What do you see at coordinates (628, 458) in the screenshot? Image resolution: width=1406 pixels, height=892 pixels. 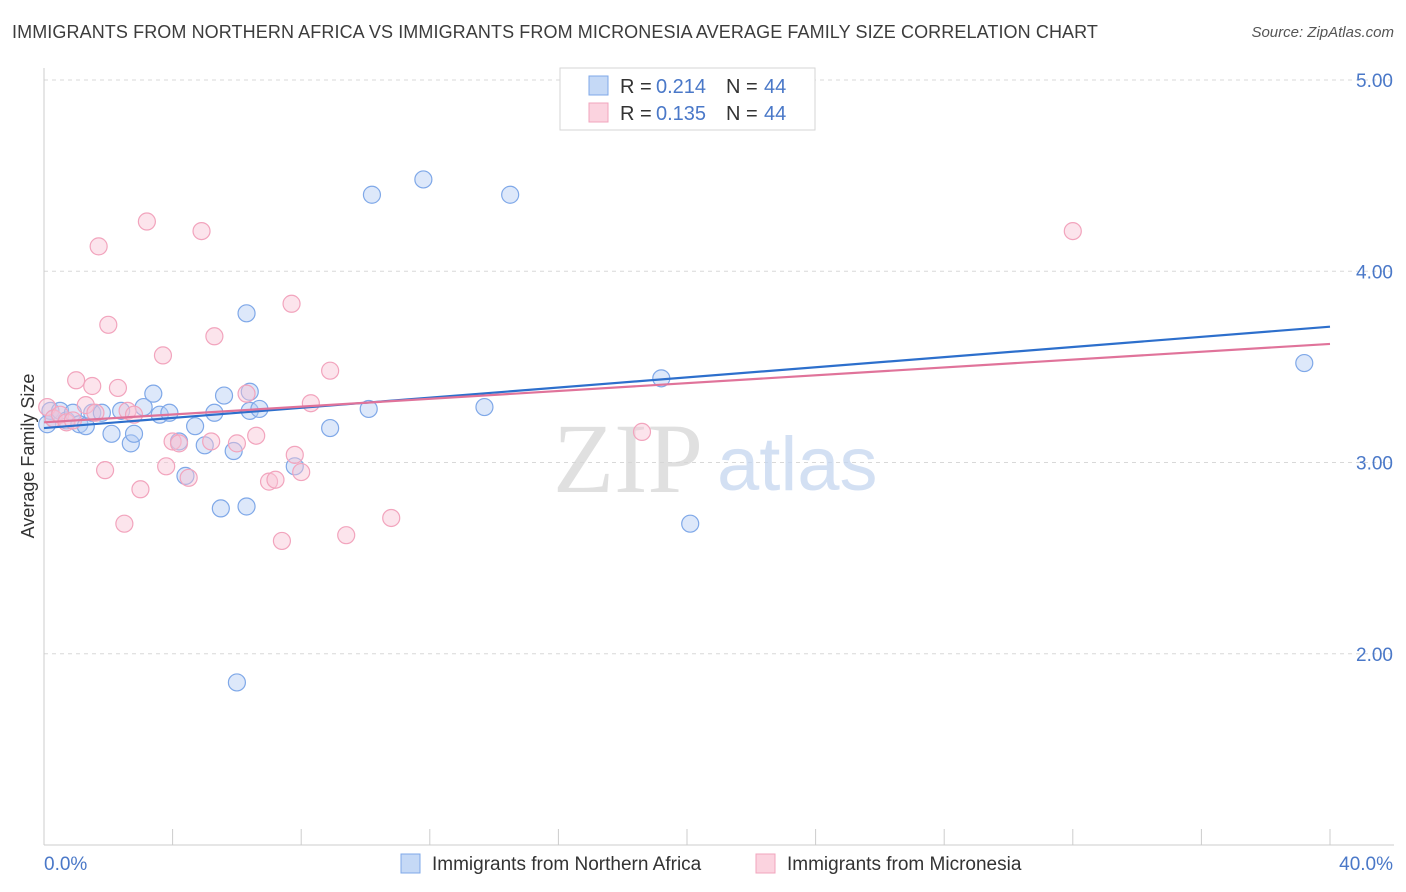 I see `watermark-zip: ZIP` at bounding box center [628, 458].